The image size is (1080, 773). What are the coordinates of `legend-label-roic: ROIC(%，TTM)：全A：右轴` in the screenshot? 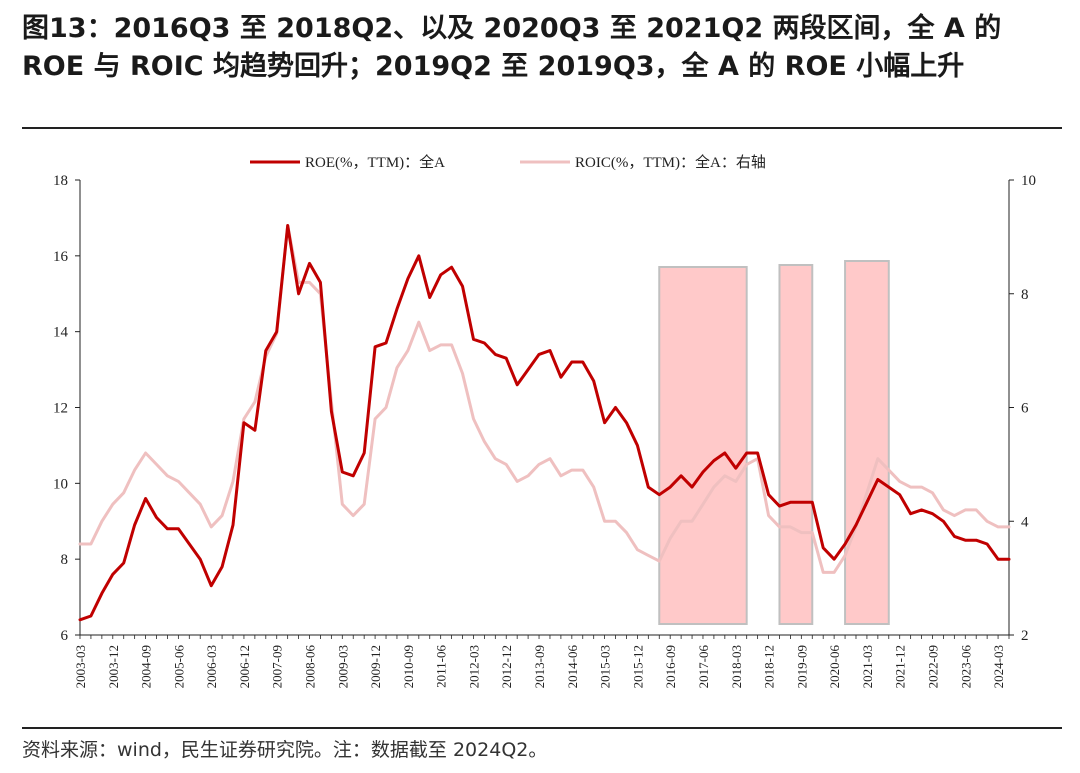 It's located at (670, 162).